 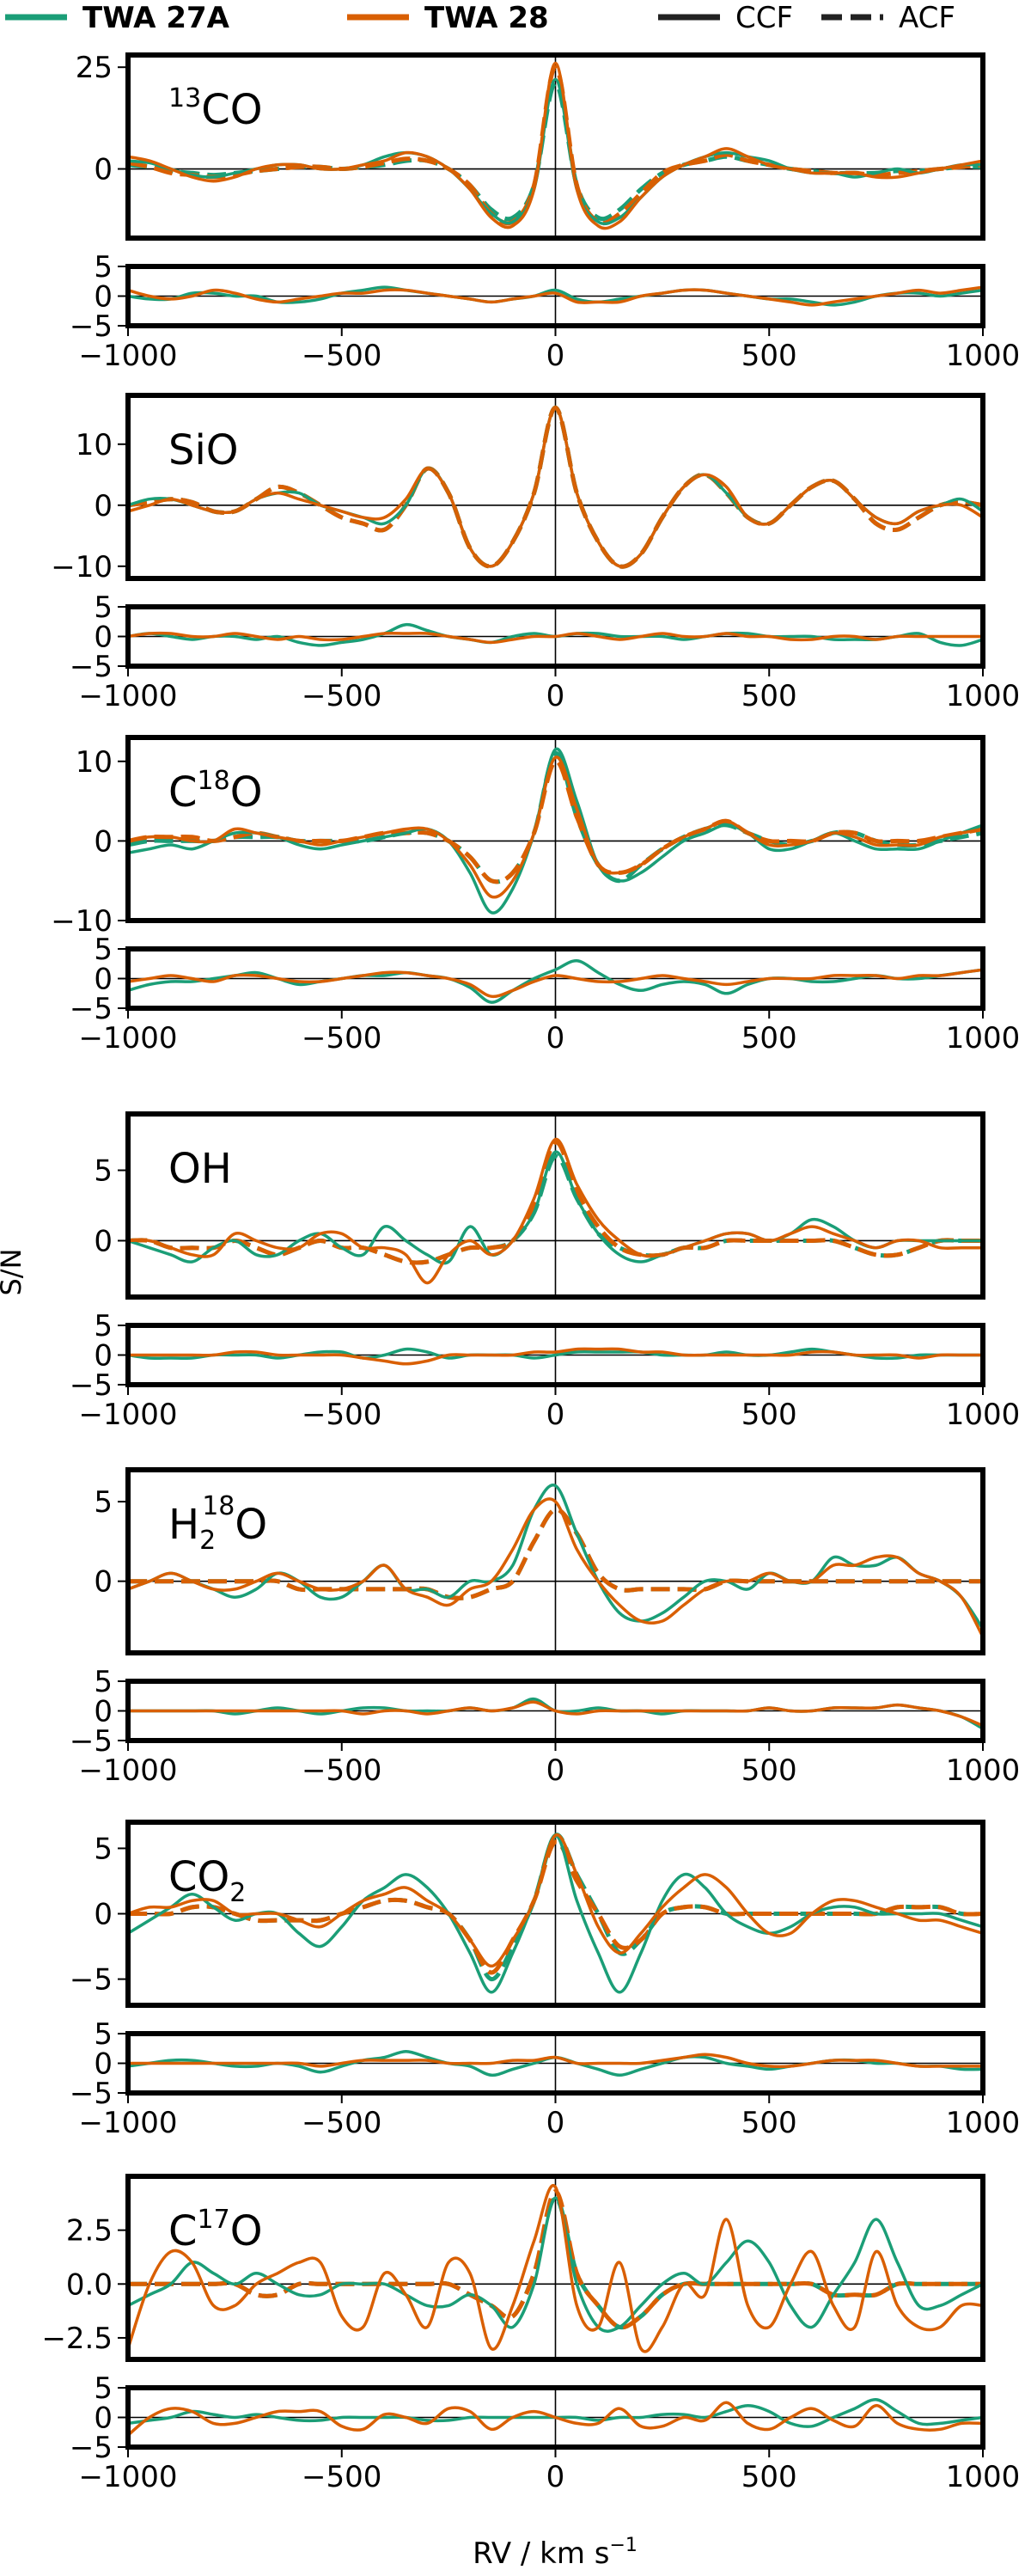 I want to click on y-tick-label: −5, so click(x=91, y=1980).